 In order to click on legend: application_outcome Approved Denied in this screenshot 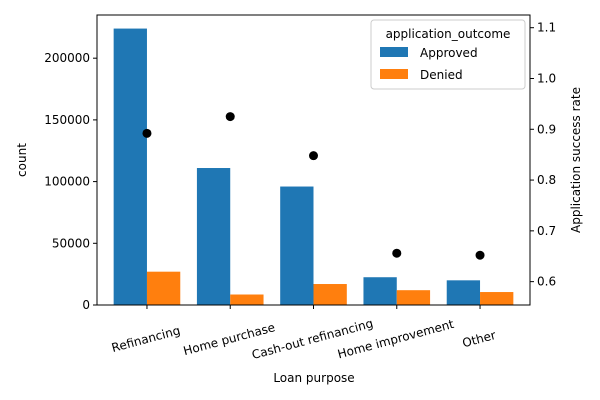, I will do `click(448, 54)`.